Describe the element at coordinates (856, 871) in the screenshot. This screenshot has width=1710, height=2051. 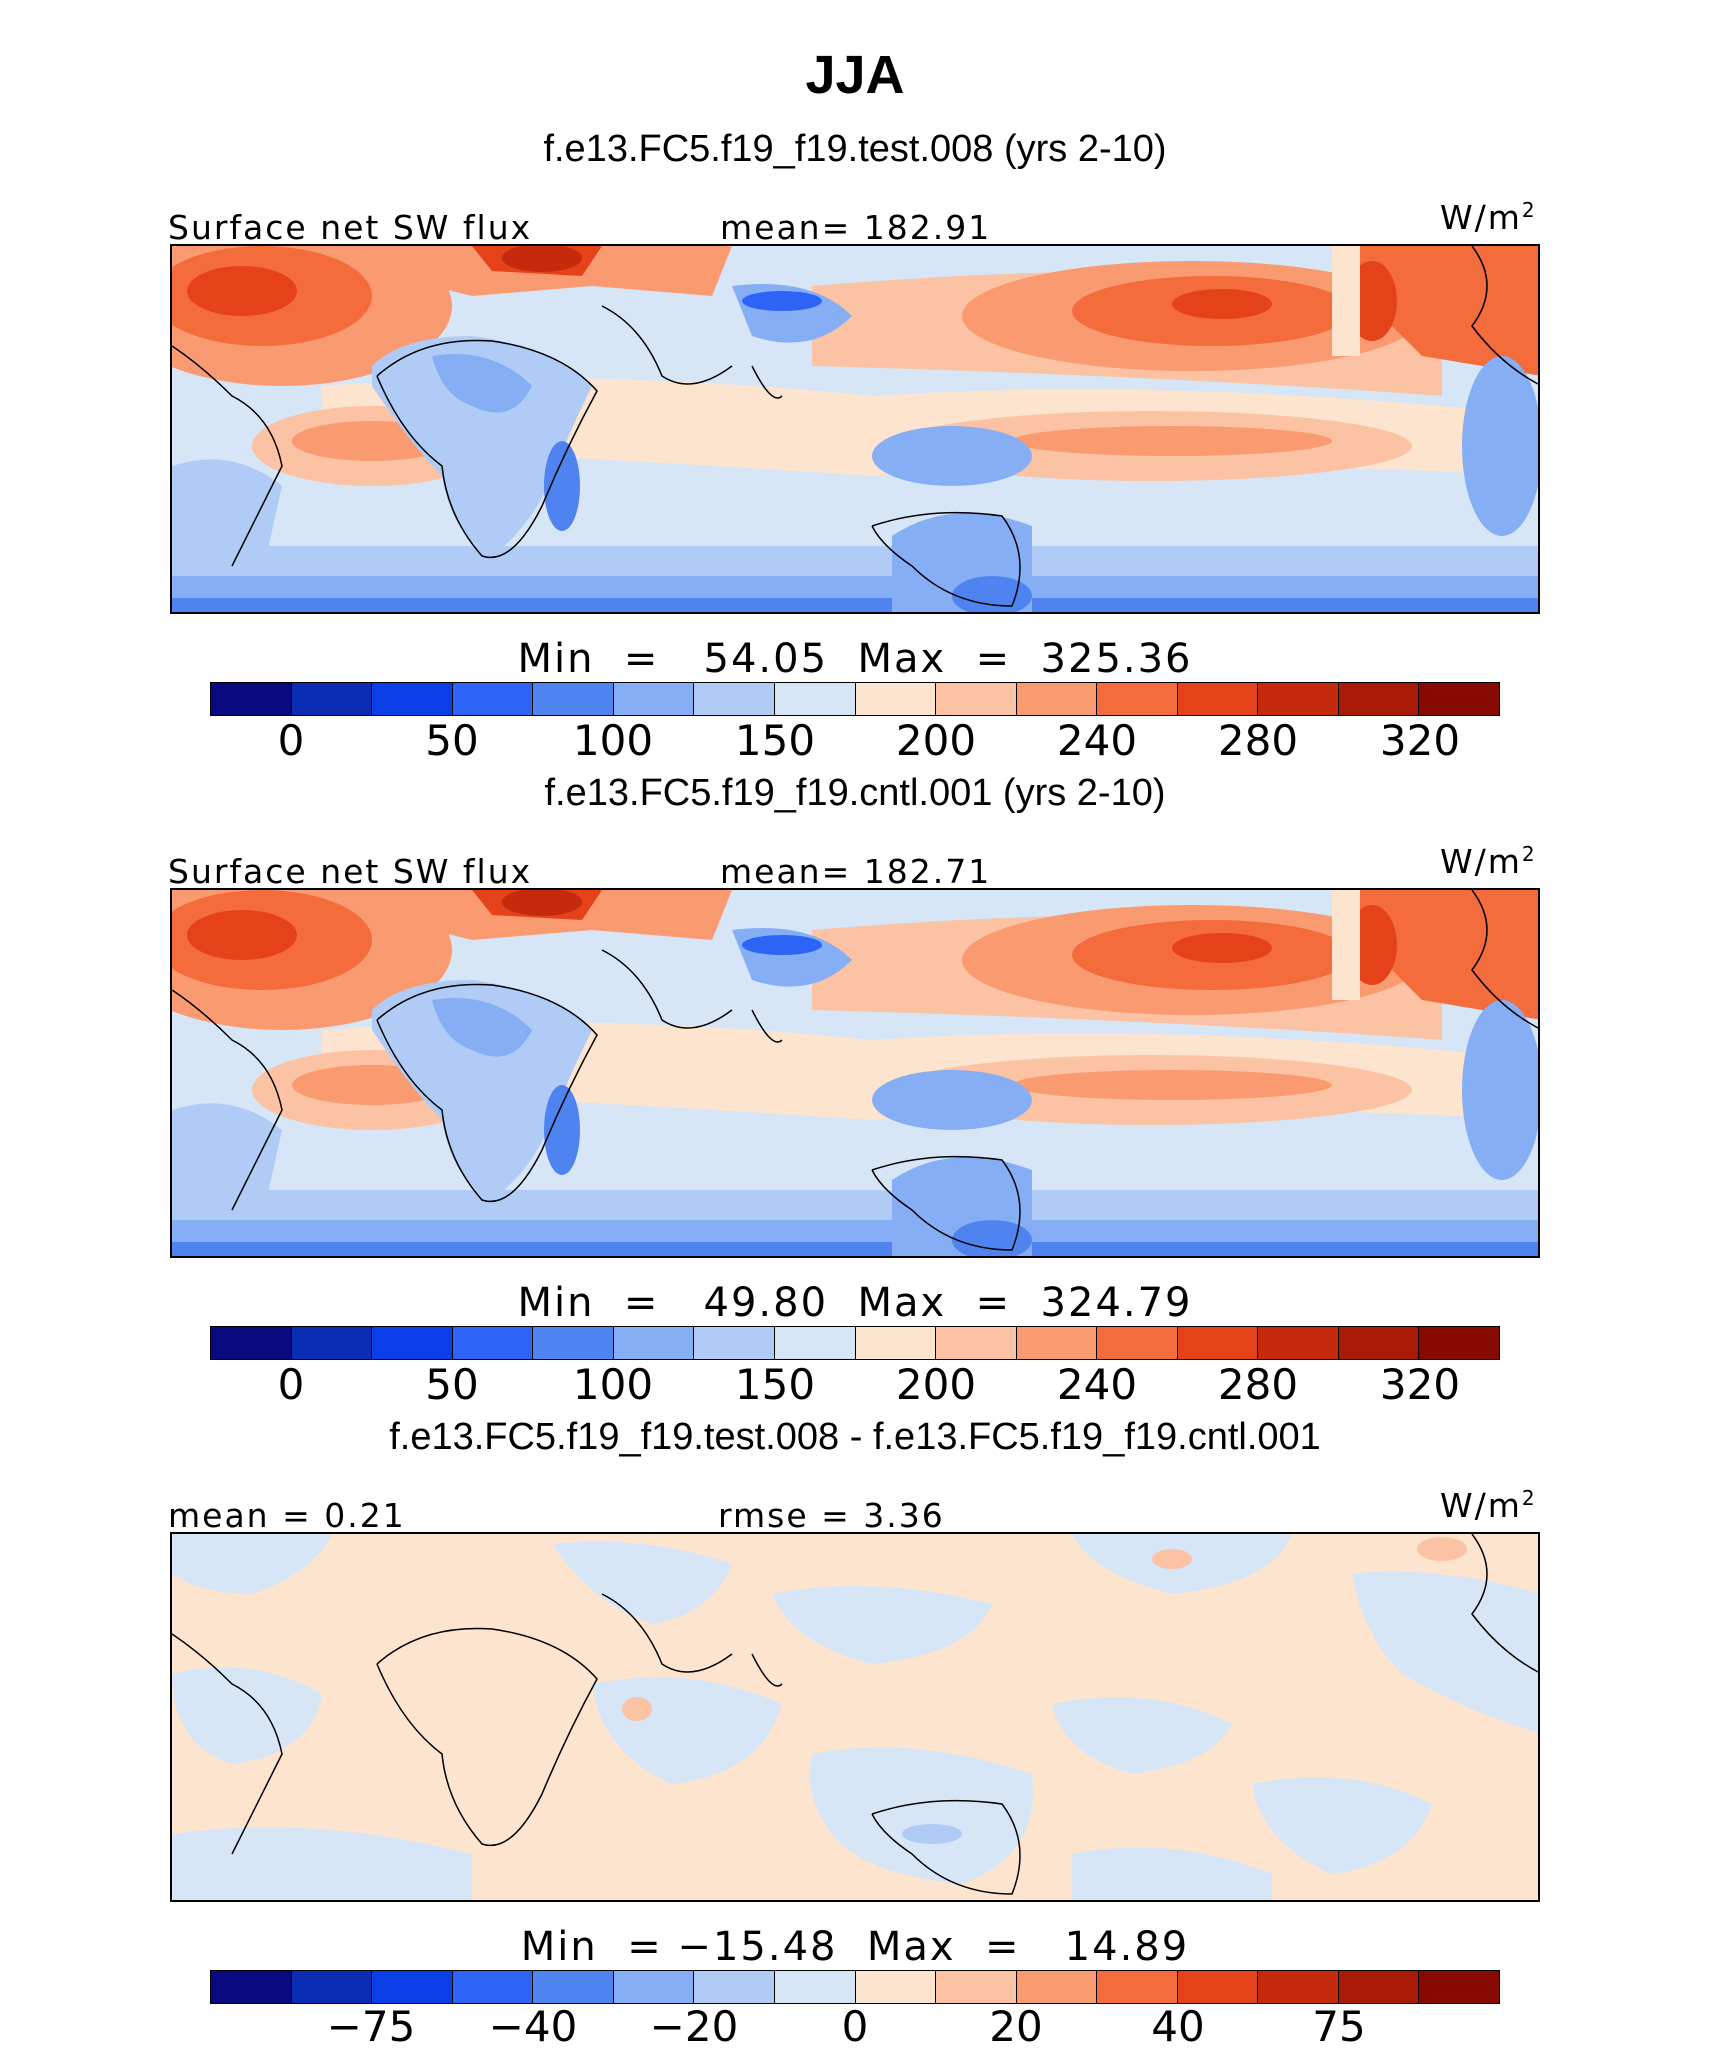
I see `panel-2-mean-label: mean= 182.71` at that location.